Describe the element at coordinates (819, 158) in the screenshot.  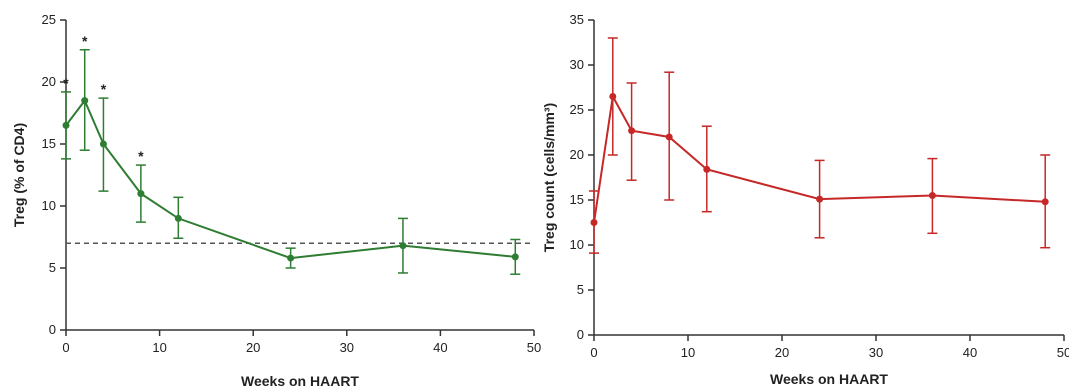
I see `series-line` at that location.